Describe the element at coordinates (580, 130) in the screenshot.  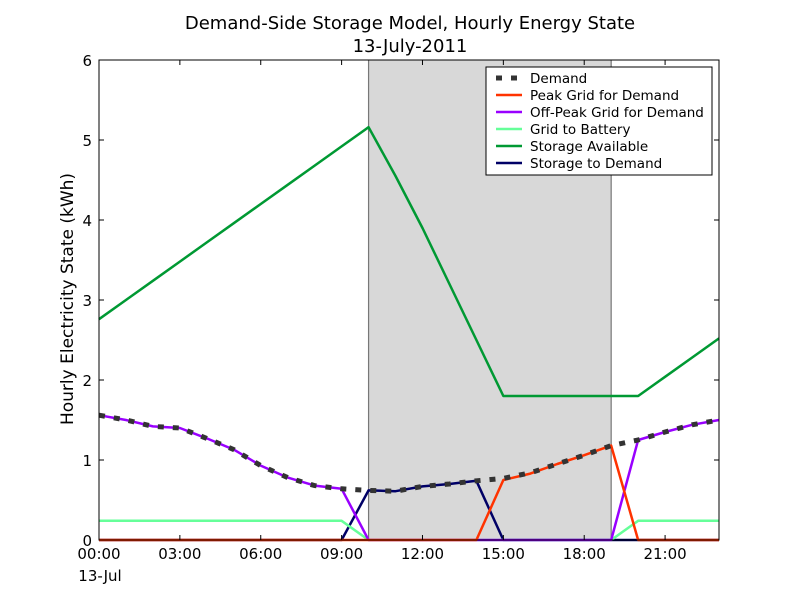
I see `legend-label-grid-to-battery: Grid to Battery` at that location.